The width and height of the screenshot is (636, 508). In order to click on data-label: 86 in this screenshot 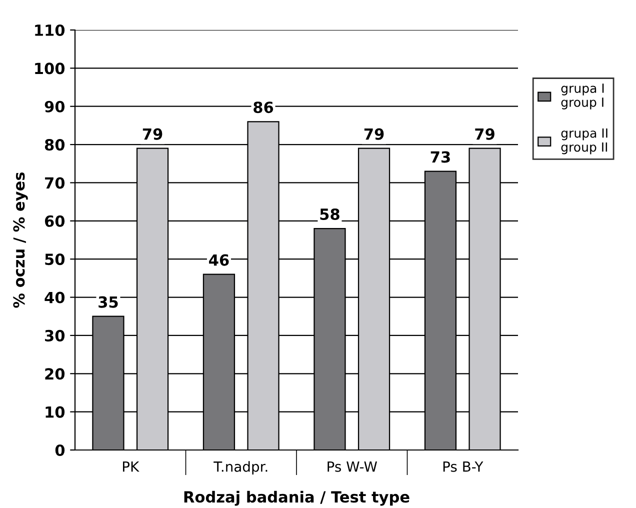, I will do `click(264, 108)`.